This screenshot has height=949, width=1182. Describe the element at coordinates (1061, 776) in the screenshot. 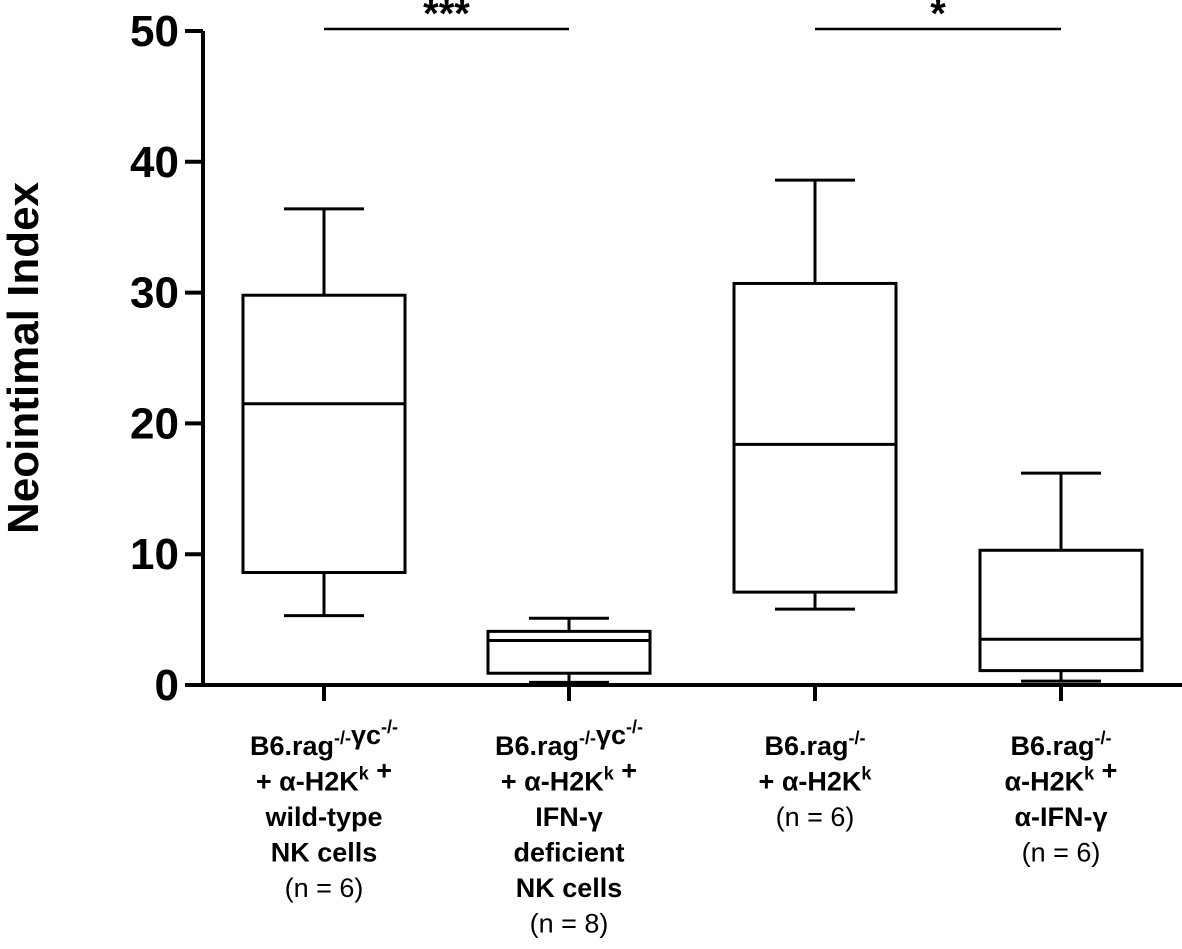

I see `category-label-line: α-H2Kk +` at that location.